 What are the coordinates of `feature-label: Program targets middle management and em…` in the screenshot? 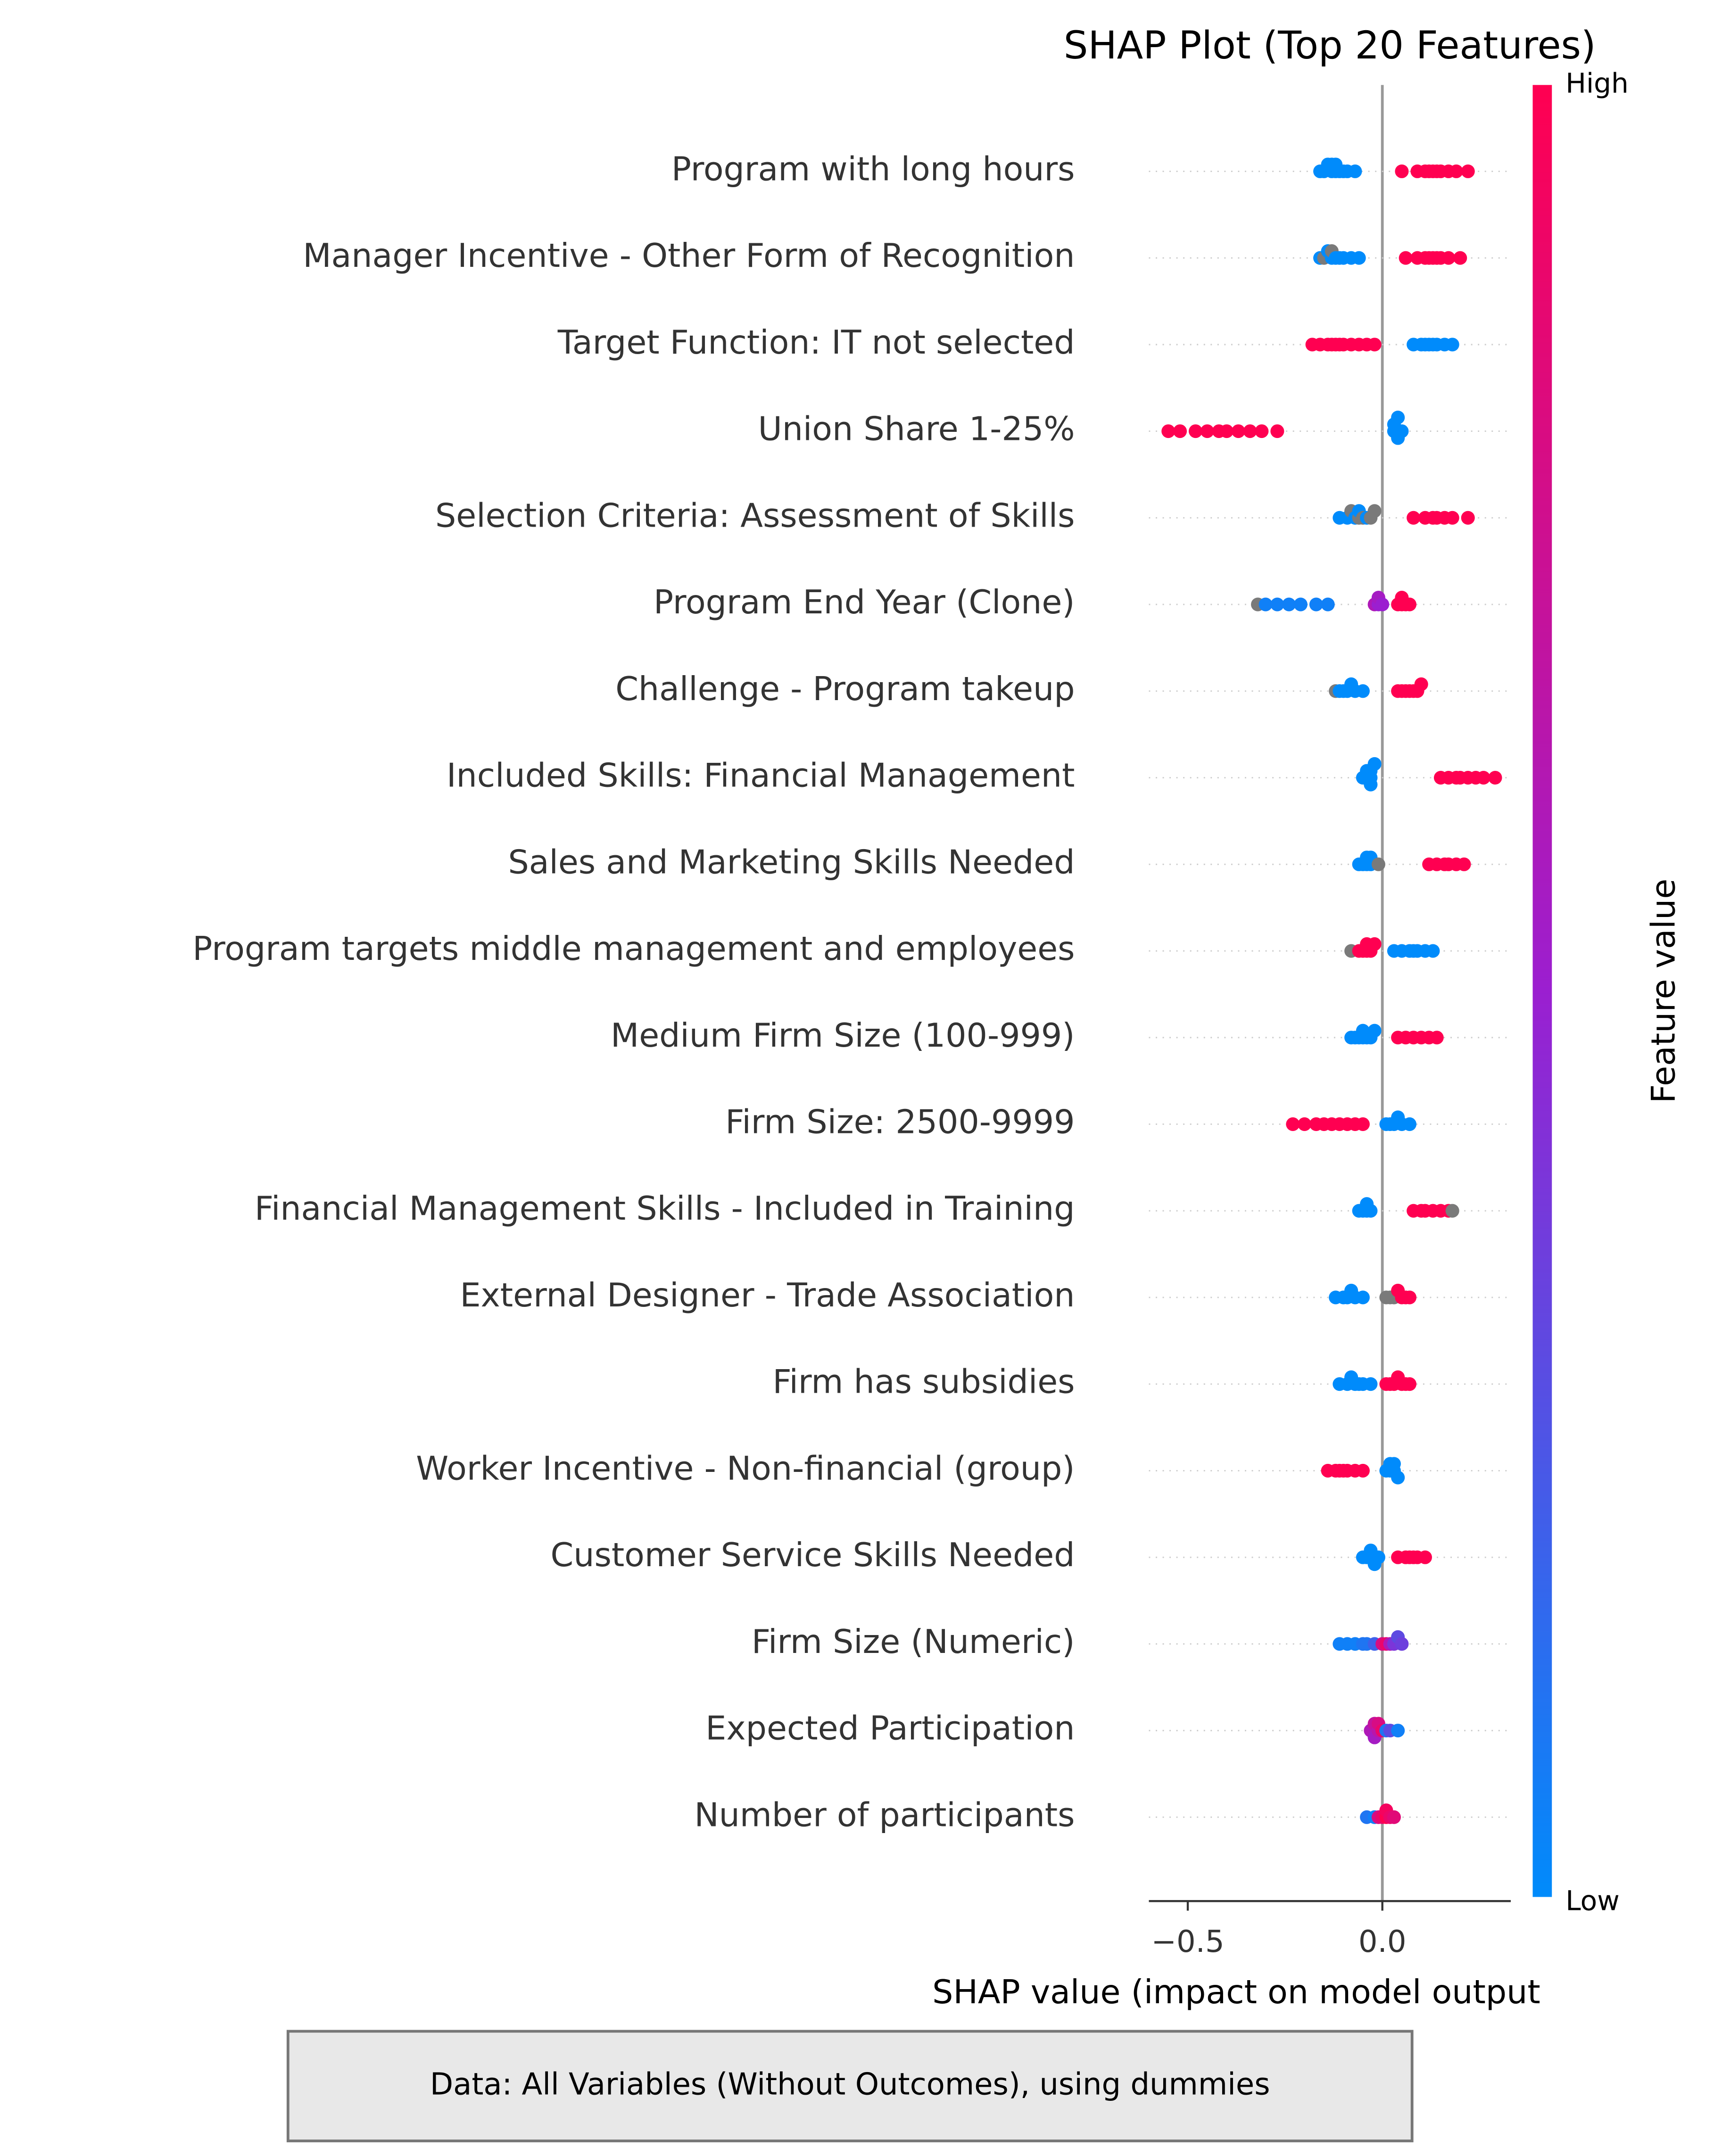 It's located at (633, 949).